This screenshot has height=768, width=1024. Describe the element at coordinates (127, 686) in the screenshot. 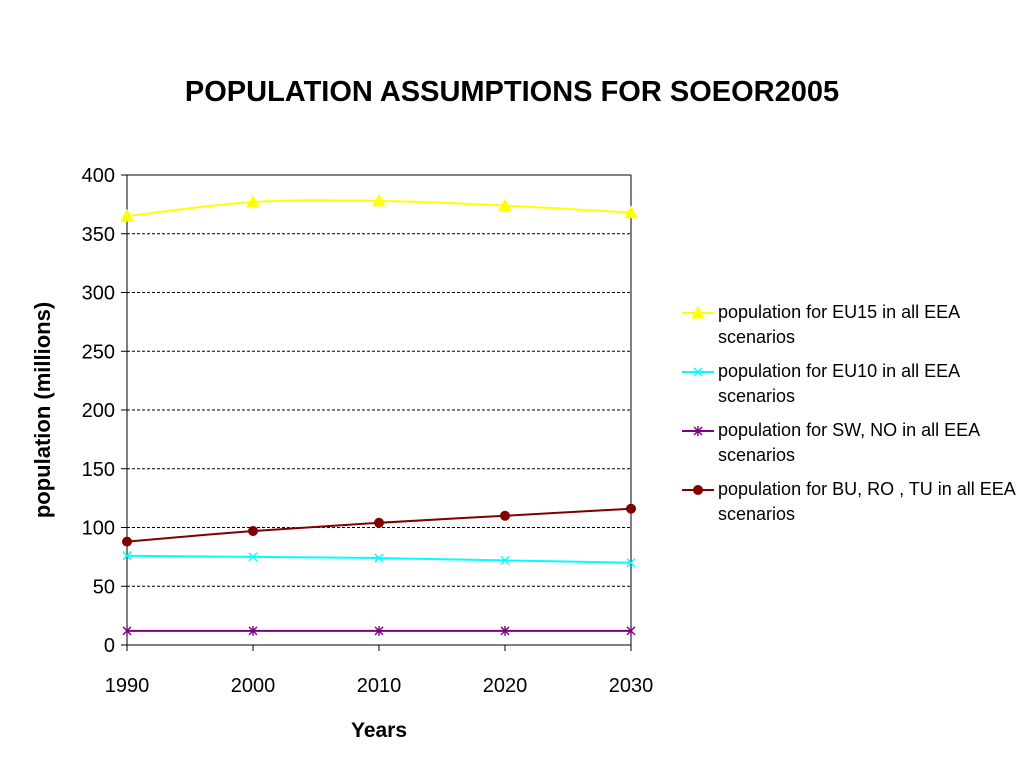

I see `x-tick-label: 1990` at that location.